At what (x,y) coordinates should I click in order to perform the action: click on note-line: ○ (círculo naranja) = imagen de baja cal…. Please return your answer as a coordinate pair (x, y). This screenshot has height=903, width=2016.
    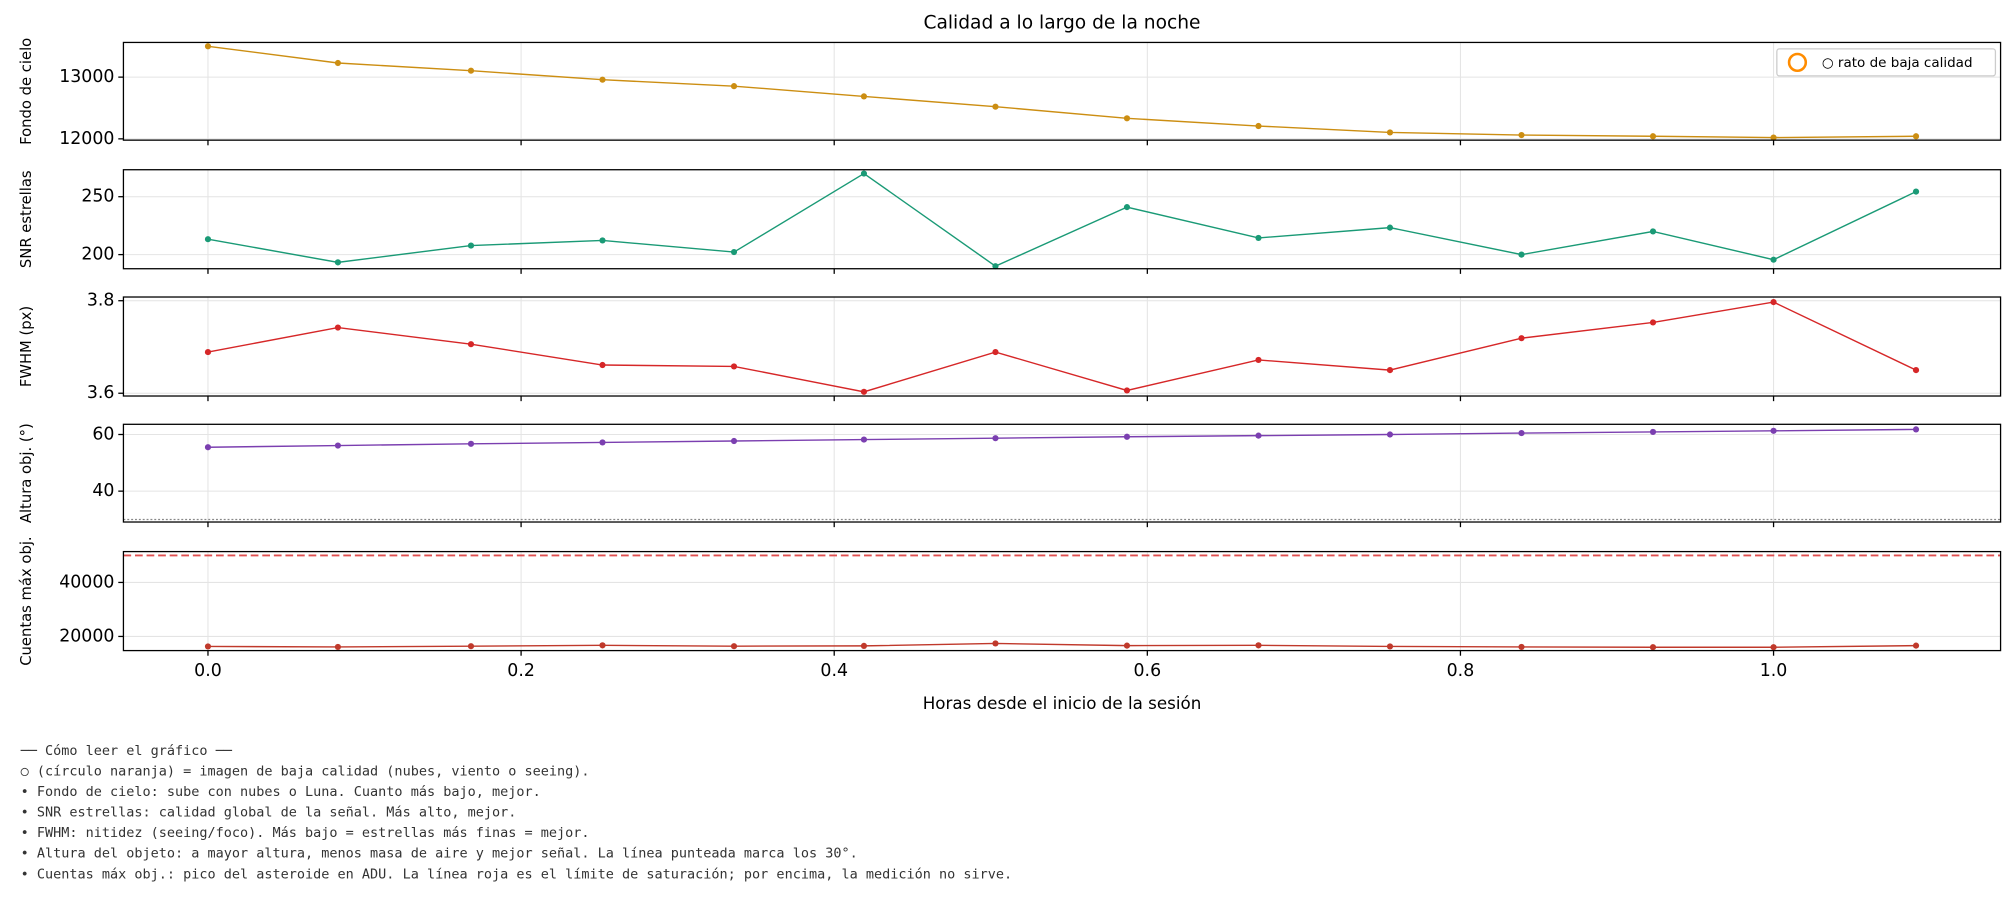
    Looking at the image, I should click on (305, 771).